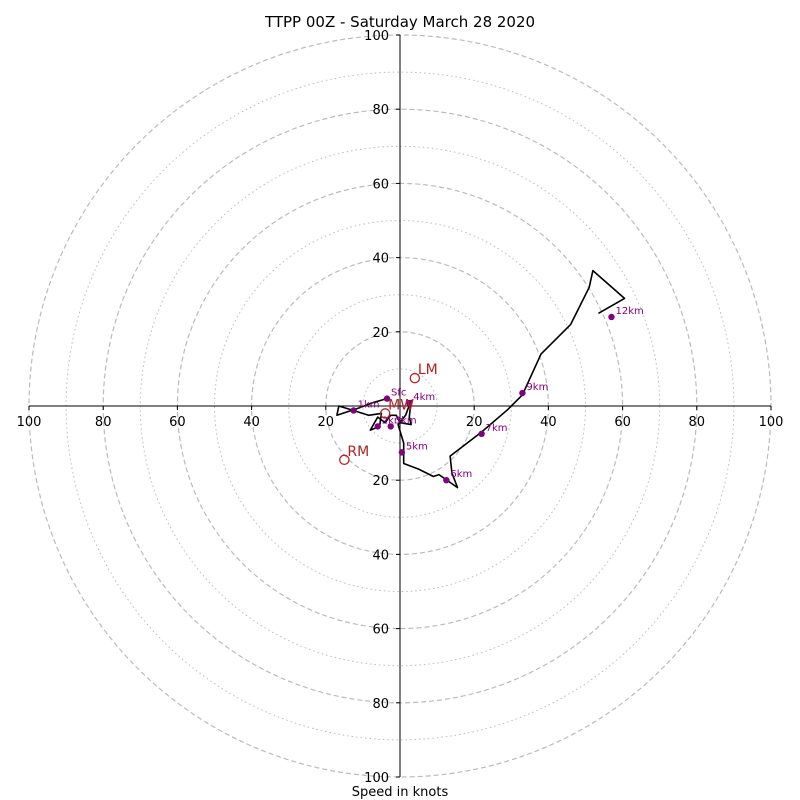  What do you see at coordinates (406, 420) in the screenshot?
I see `height-marker-label: 3km` at bounding box center [406, 420].